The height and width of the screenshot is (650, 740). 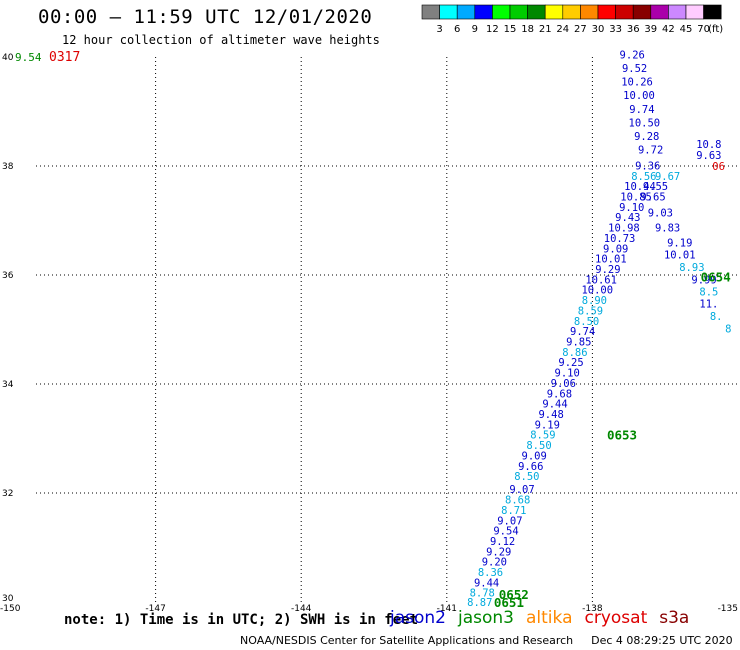 I want to click on swh-value: 10.61, so click(x=601, y=280).